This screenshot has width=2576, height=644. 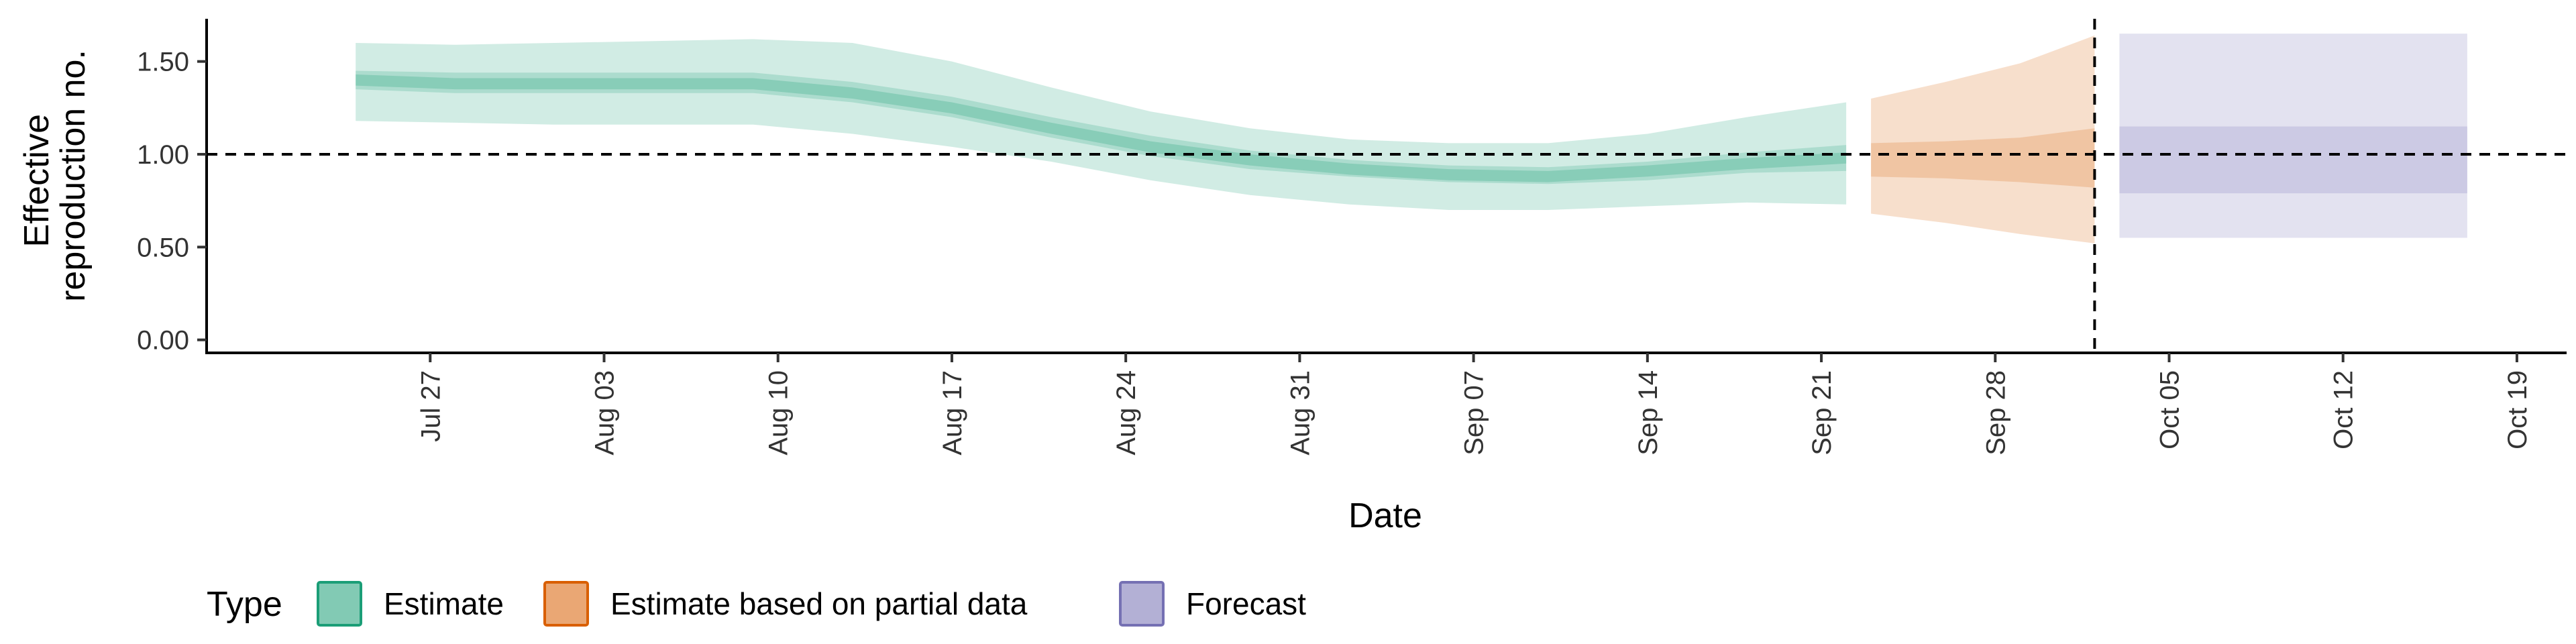 I want to click on median-ribbon-estimate, so click(x=1101, y=128).